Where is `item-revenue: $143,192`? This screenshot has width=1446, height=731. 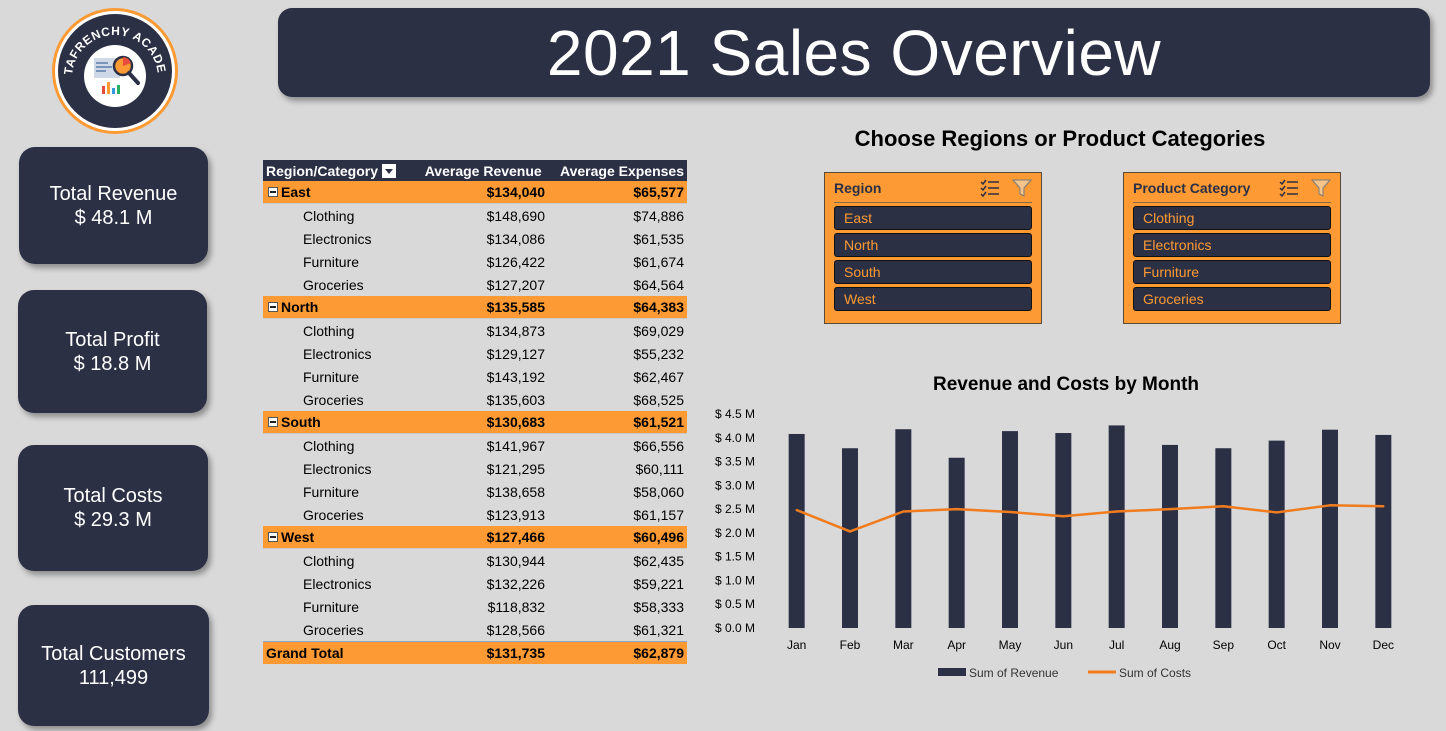 item-revenue: $143,192 is located at coordinates (515, 376).